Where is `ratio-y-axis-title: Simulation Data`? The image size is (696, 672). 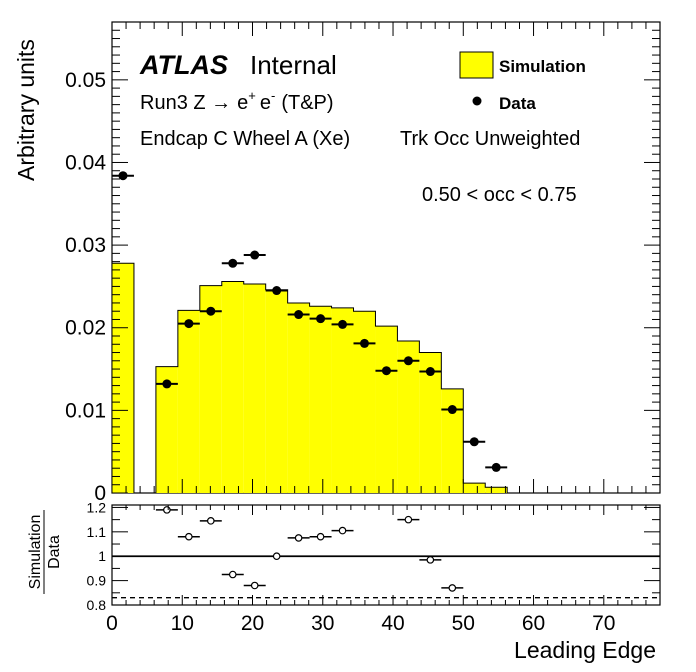
ratio-y-axis-title: Simulation Data is located at coordinates (45, 552).